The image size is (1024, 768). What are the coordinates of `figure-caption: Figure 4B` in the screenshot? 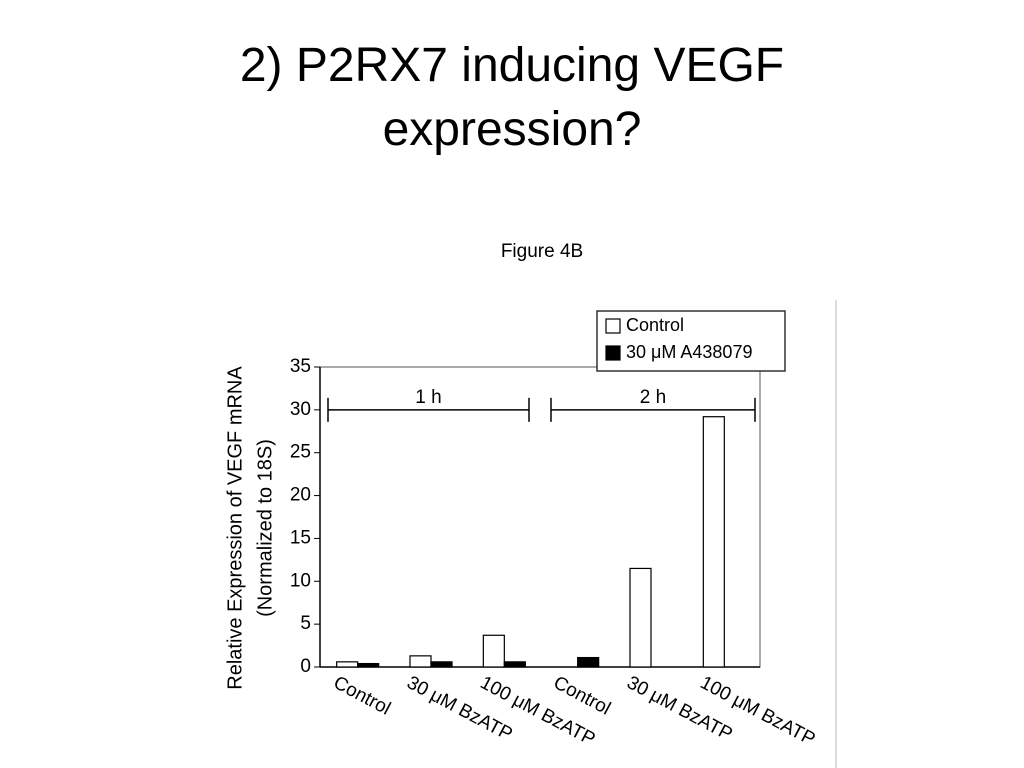 It's located at (542, 251).